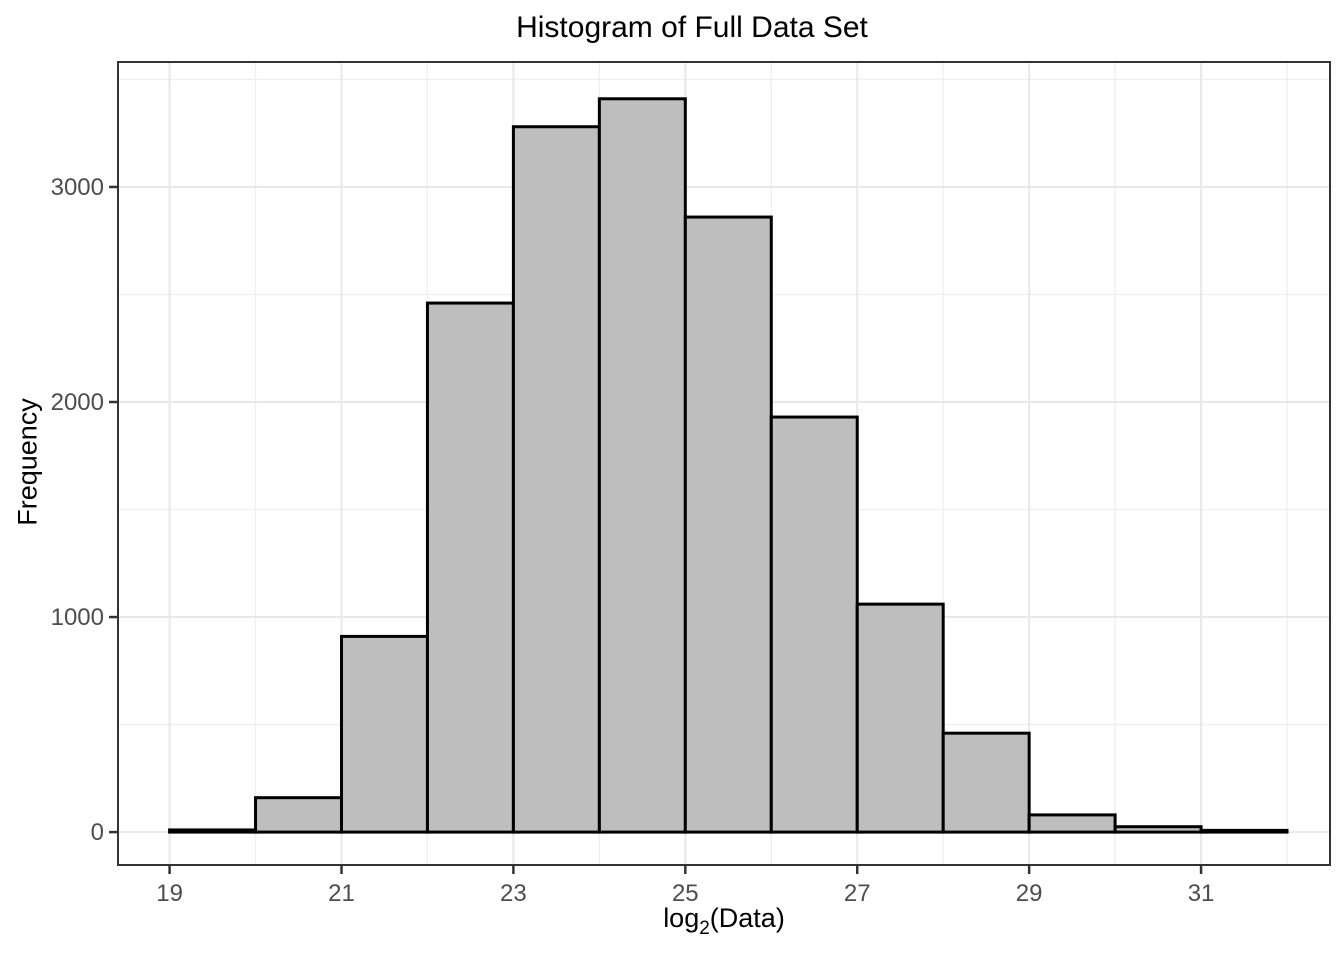 This screenshot has width=1344, height=960. I want to click on x-tick-label: 25, so click(685, 893).